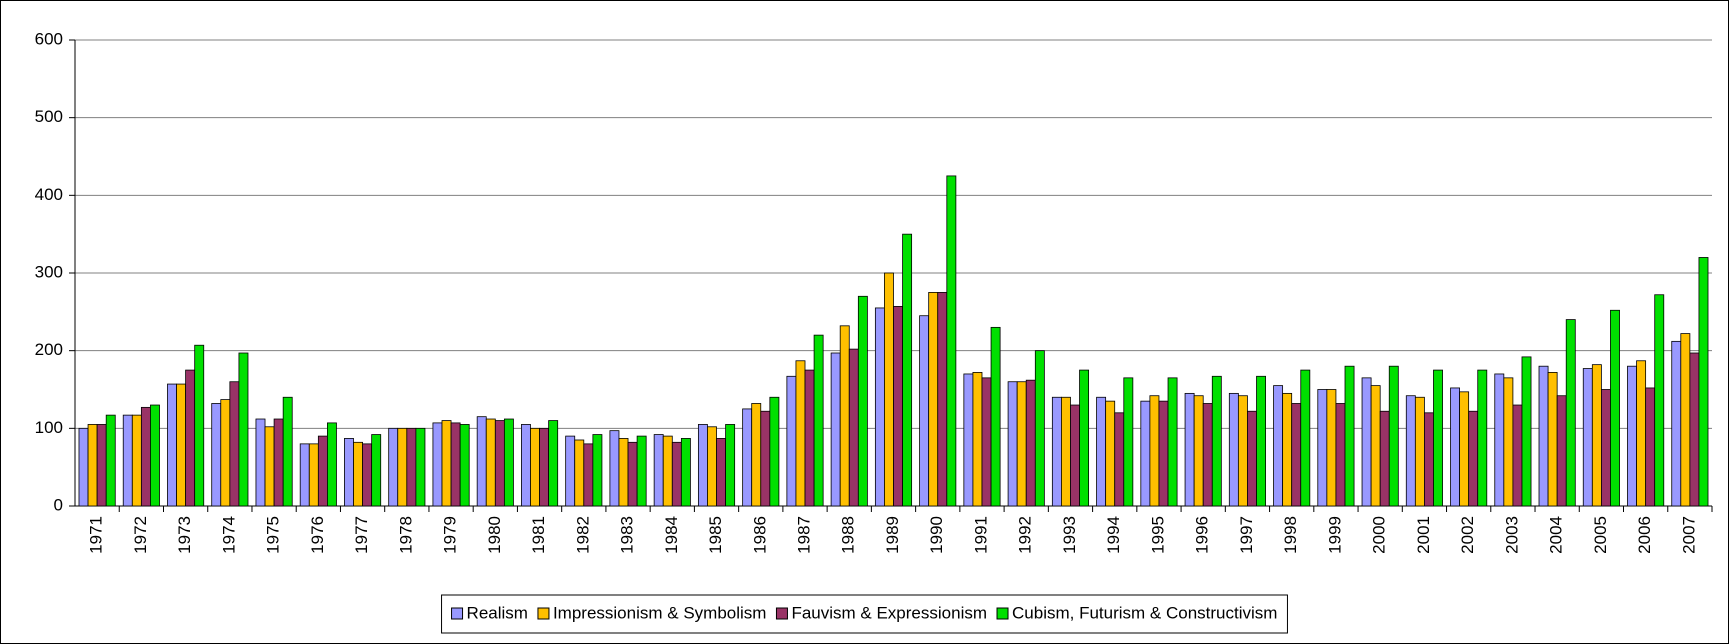 The image size is (1729, 644). I want to click on x-tick-label: 1987, so click(803, 535).